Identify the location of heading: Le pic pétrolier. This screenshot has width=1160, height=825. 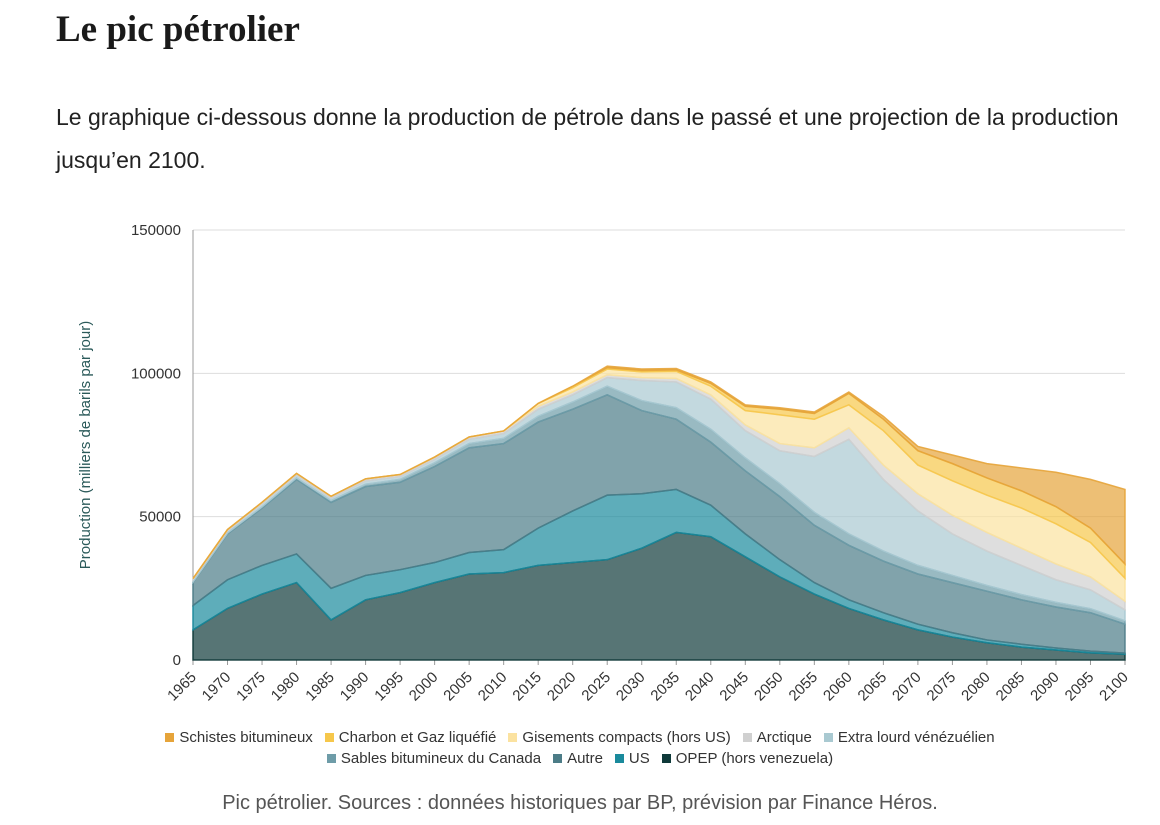
(178, 29).